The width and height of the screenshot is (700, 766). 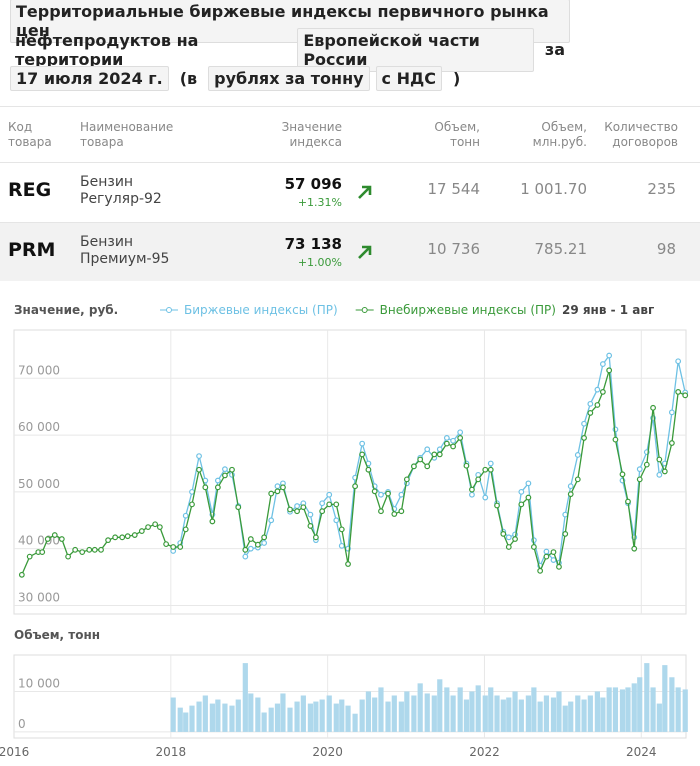 What do you see at coordinates (456, 78) in the screenshot?
I see `title-text: )` at bounding box center [456, 78].